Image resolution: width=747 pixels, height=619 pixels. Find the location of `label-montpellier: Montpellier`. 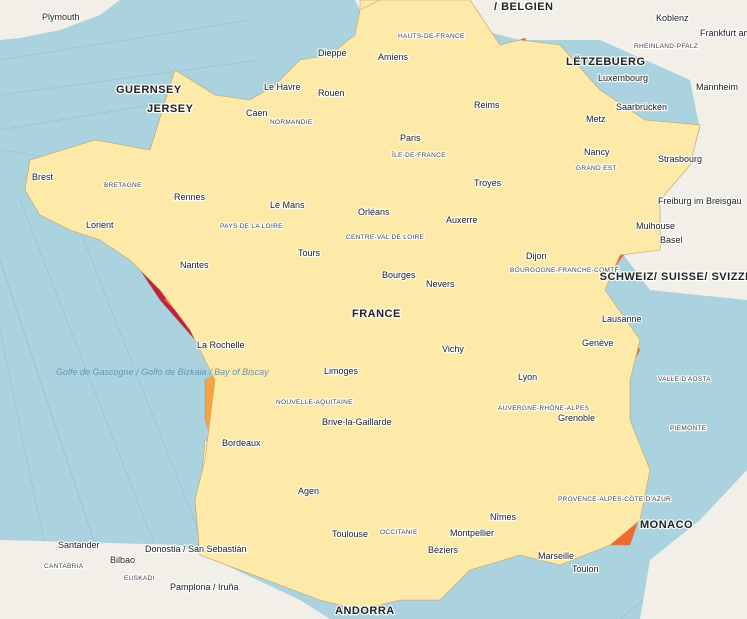

label-montpellier: Montpellier is located at coordinates (472, 533).